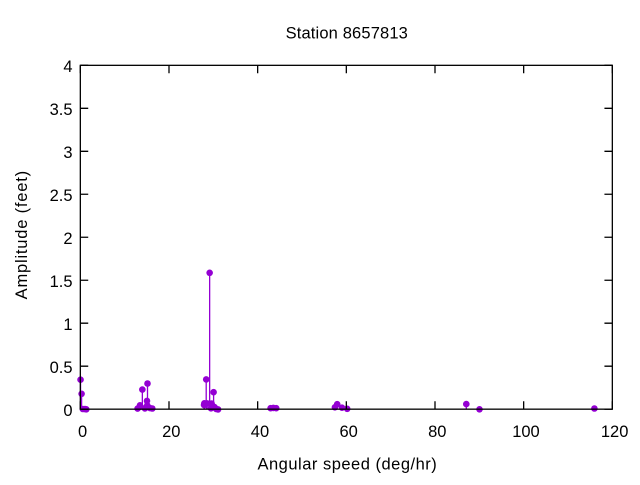  Describe the element at coordinates (22, 234) in the screenshot. I see `svg-text: Amplitude (feet)` at that location.